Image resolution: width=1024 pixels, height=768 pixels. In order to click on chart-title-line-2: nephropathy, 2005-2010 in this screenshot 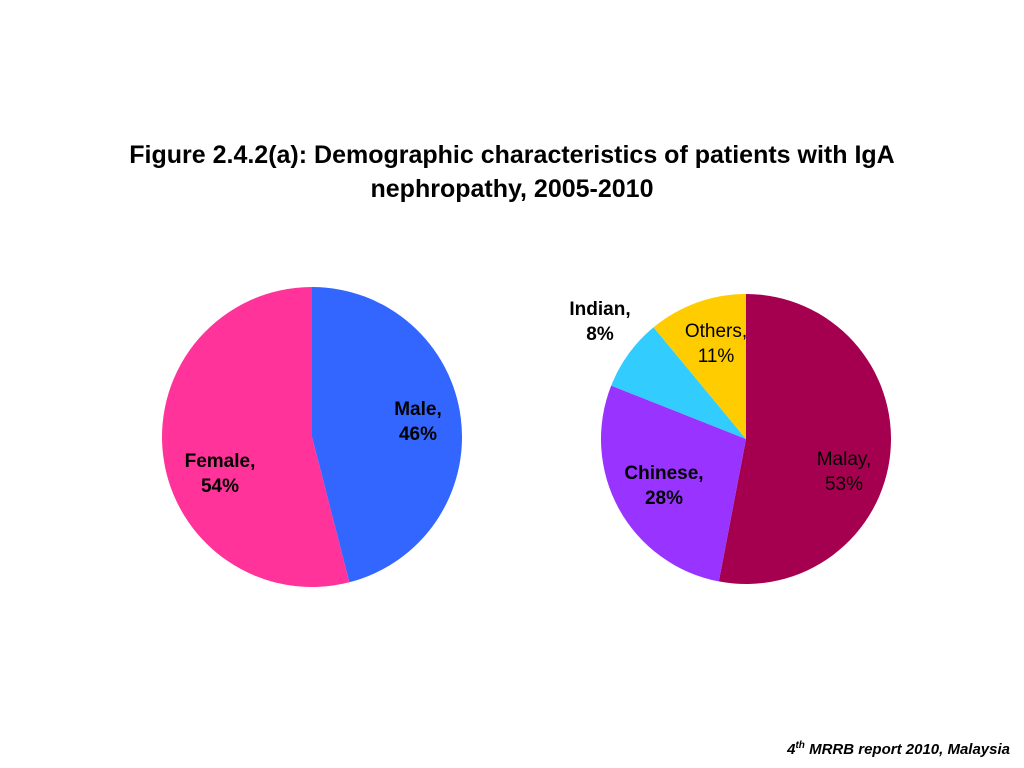, I will do `click(512, 189)`.